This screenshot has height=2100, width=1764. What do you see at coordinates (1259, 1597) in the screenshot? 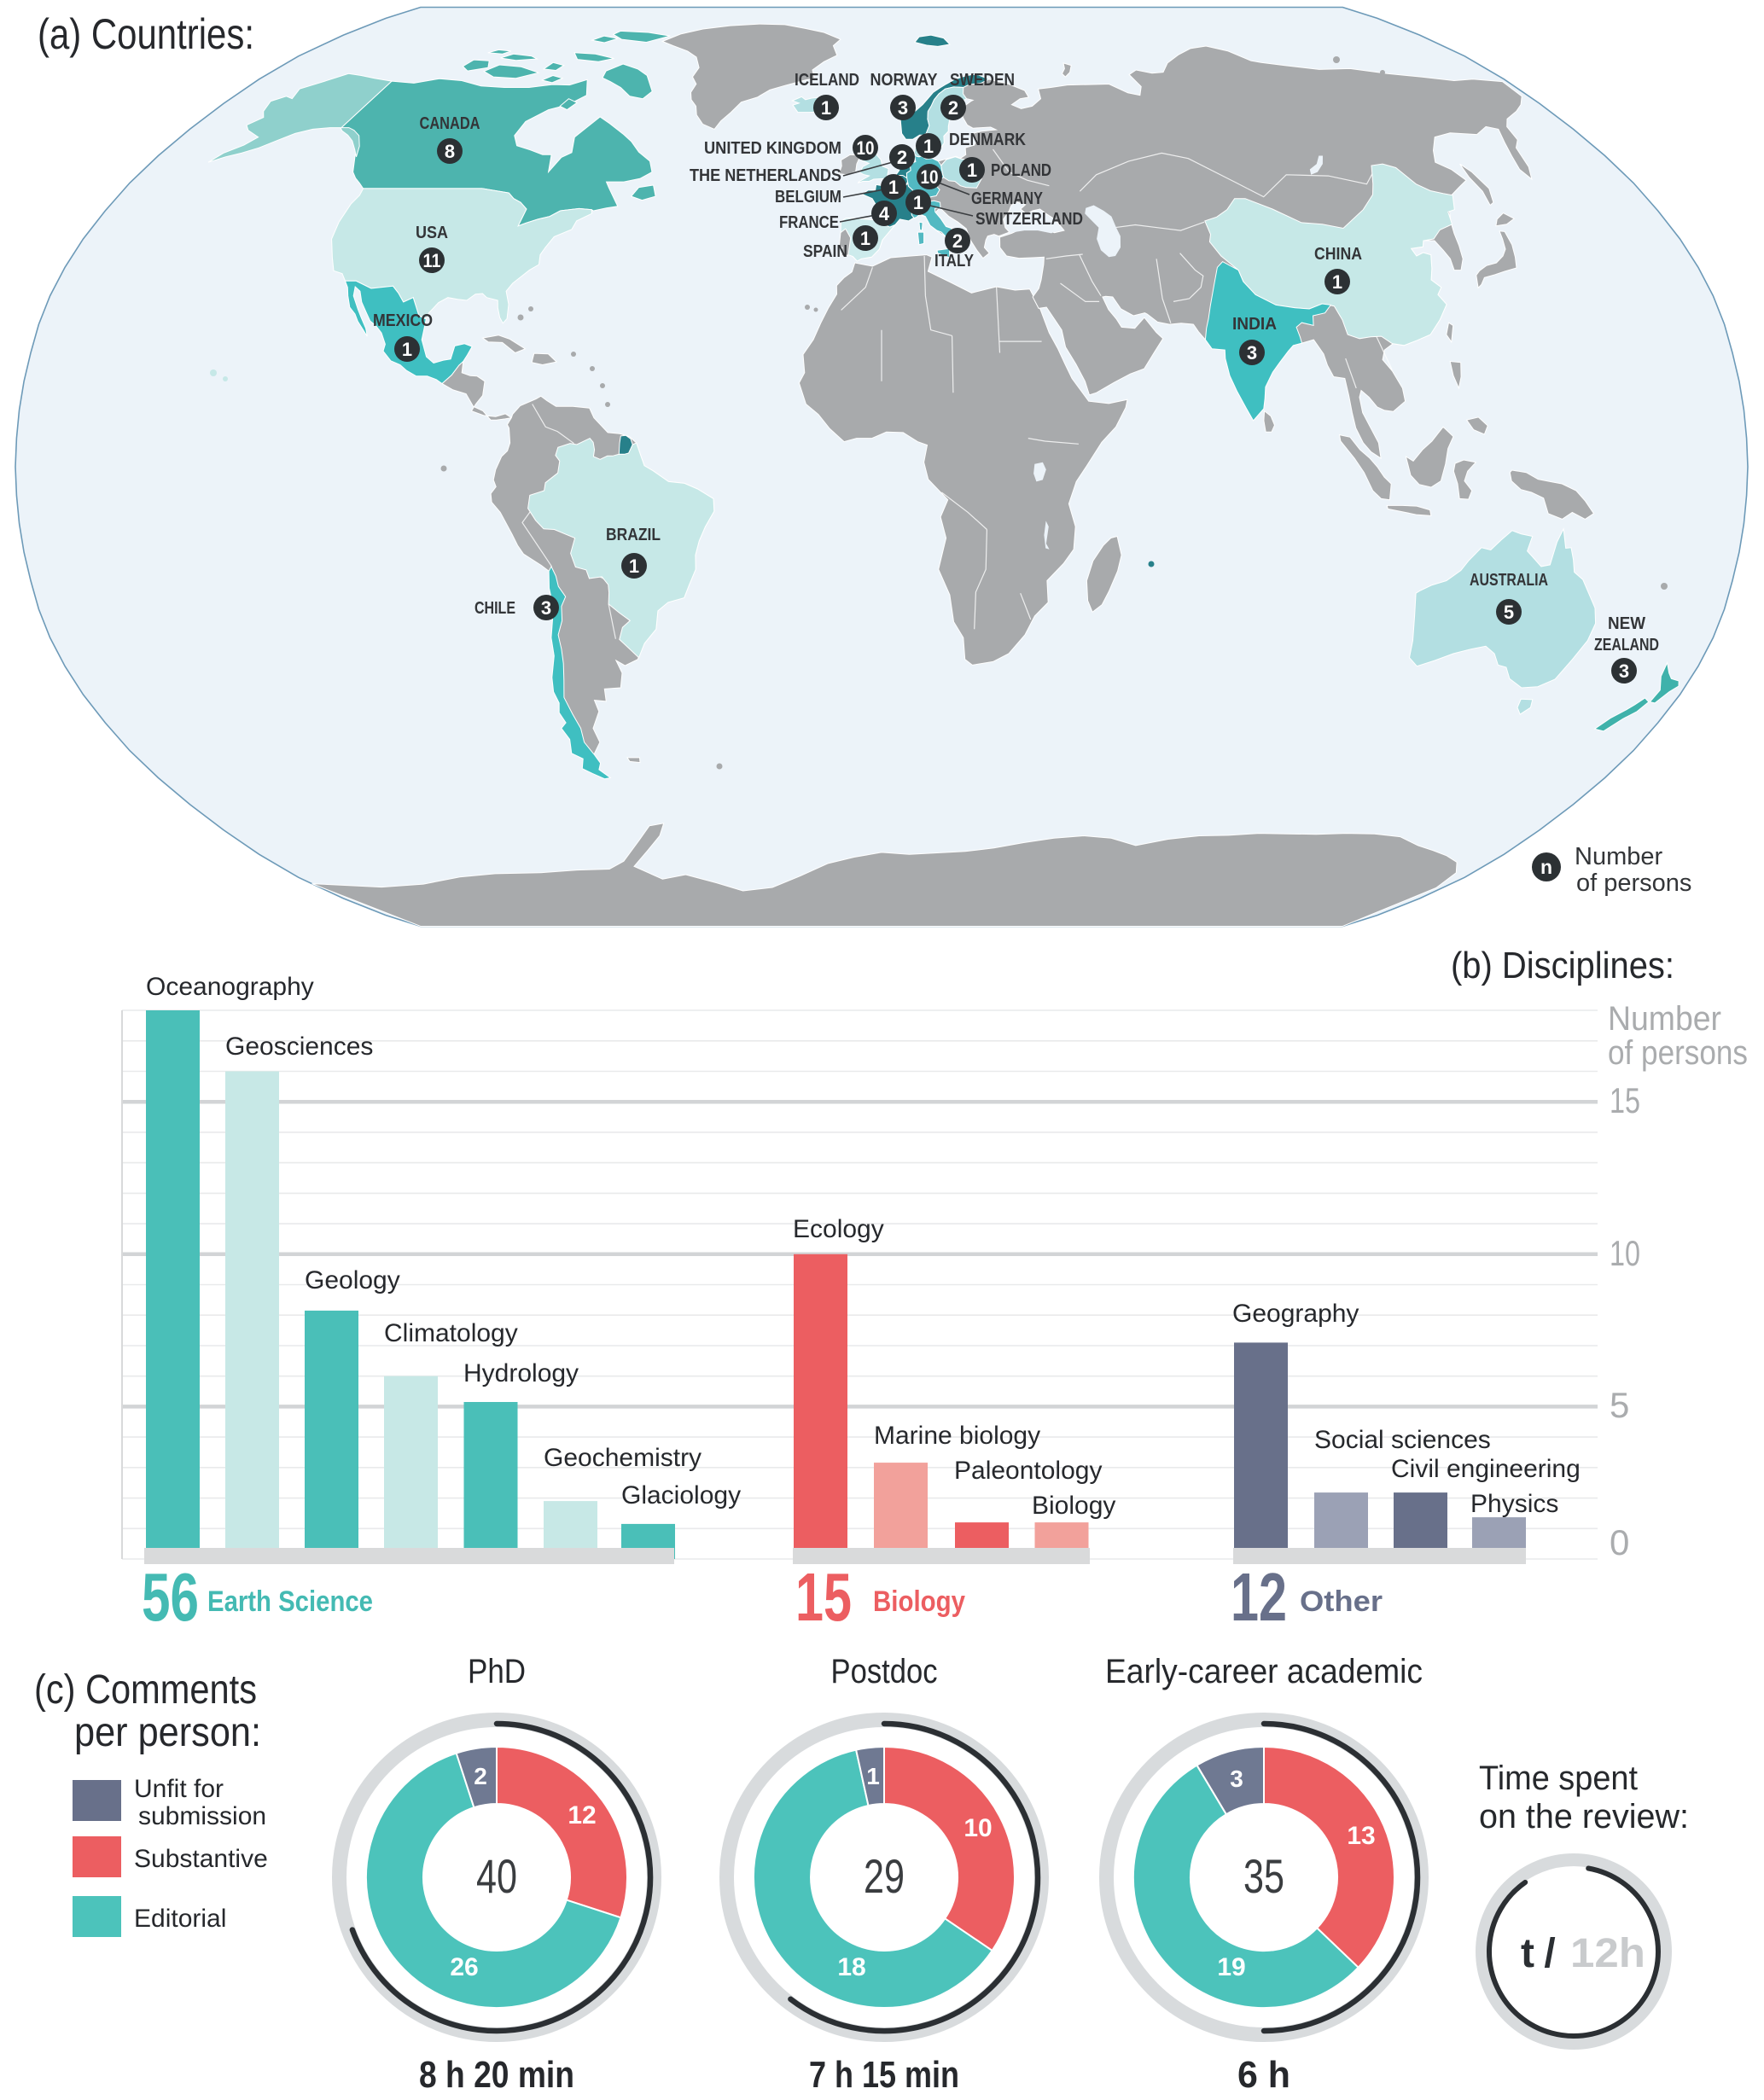
I see `svg-text: 12` at bounding box center [1259, 1597].